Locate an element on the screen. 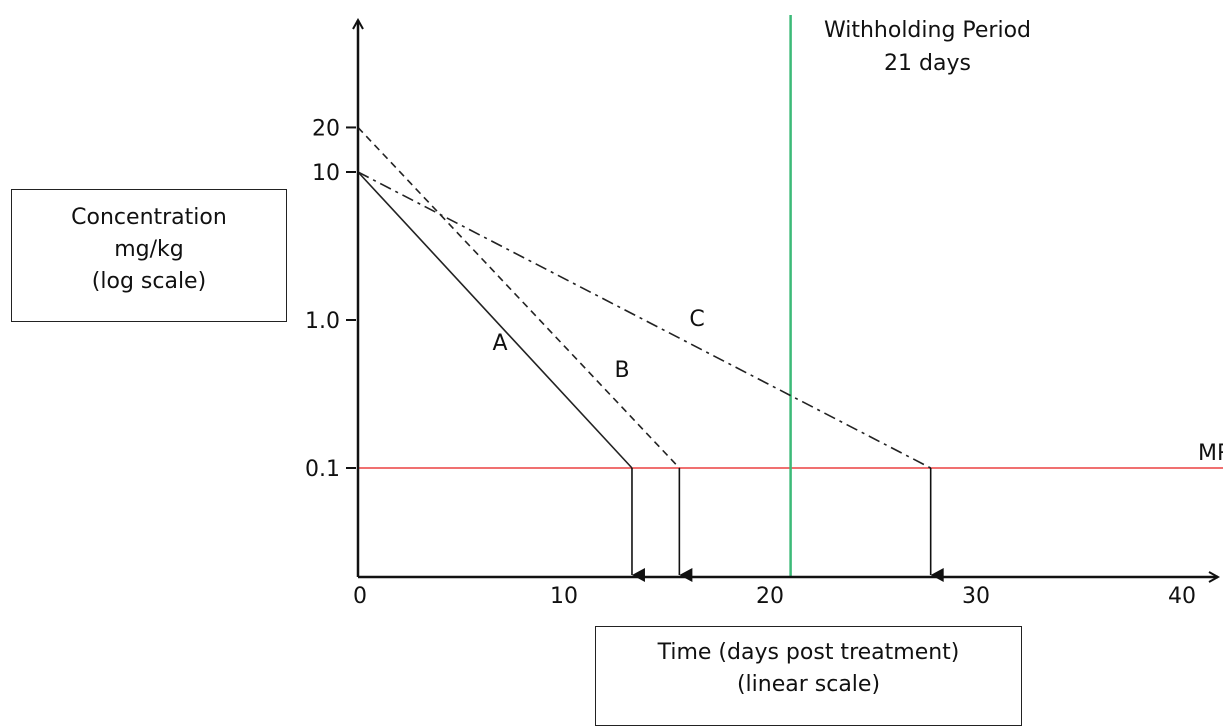 Image resolution: width=1223 pixels, height=726 pixels. x-tick-label: 30 is located at coordinates (976, 596).